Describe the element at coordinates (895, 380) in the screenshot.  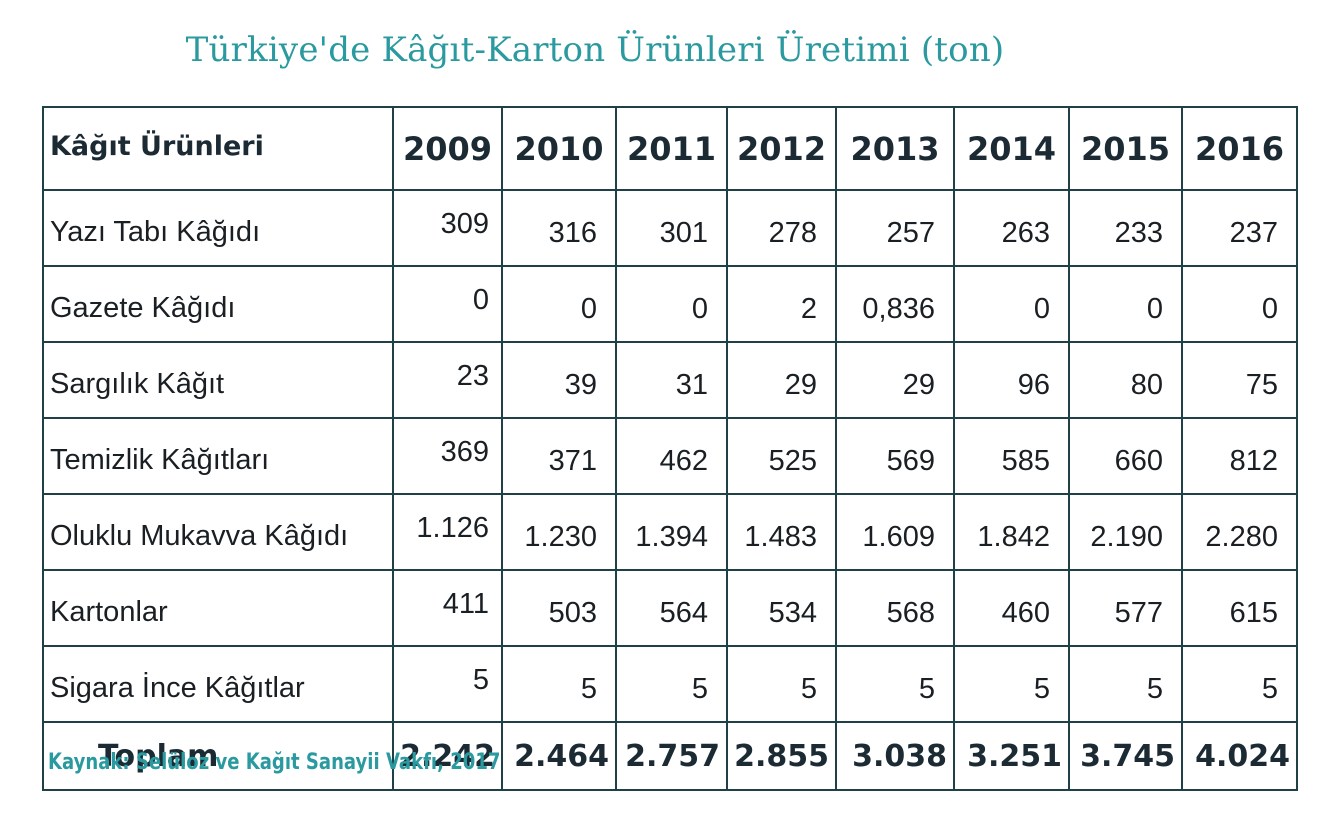
I see `table-cell-2013: 29` at that location.